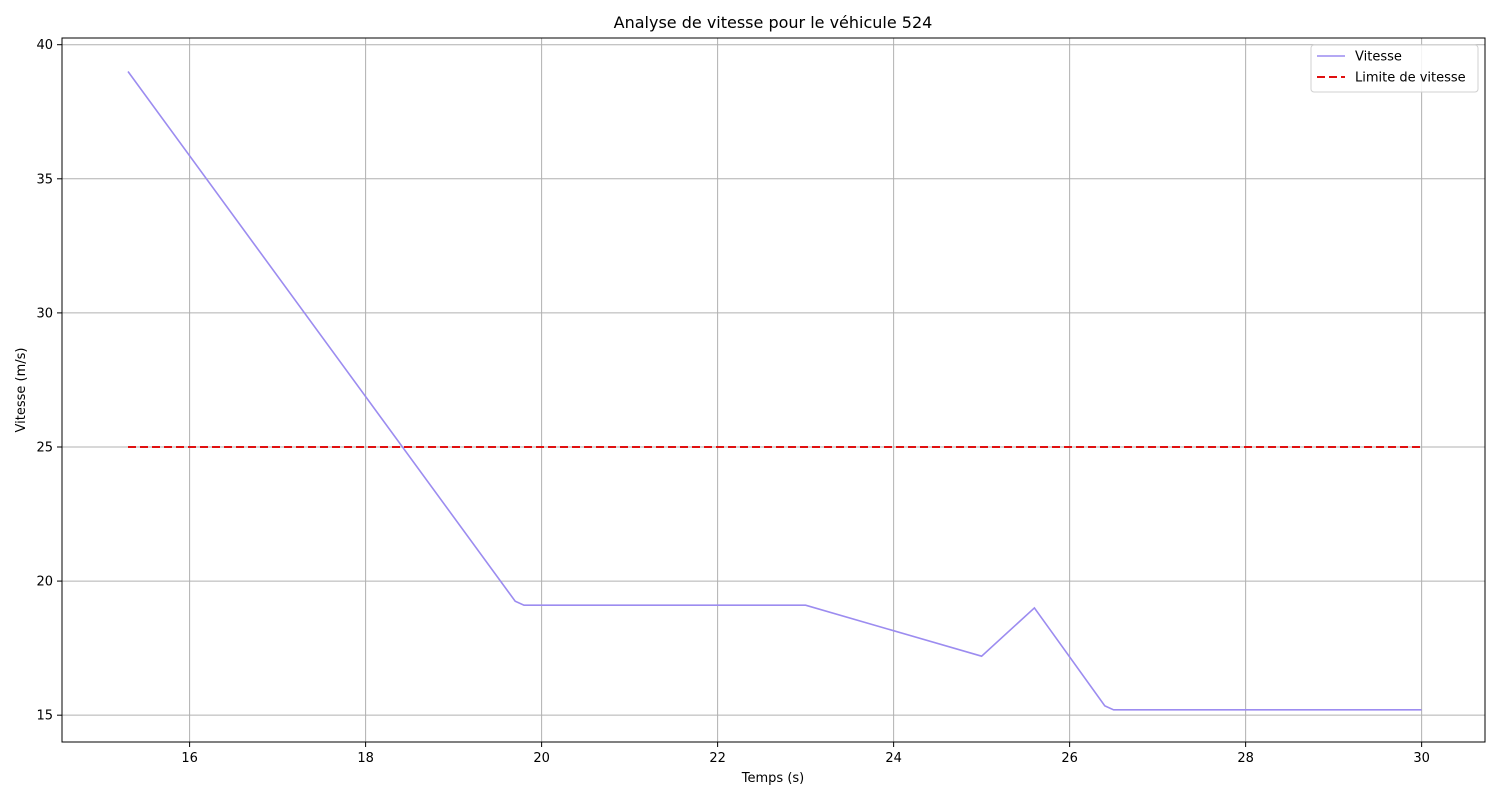 This screenshot has width=1500, height=800. What do you see at coordinates (1245, 758) in the screenshot?
I see `x-tick-label: 28` at bounding box center [1245, 758].